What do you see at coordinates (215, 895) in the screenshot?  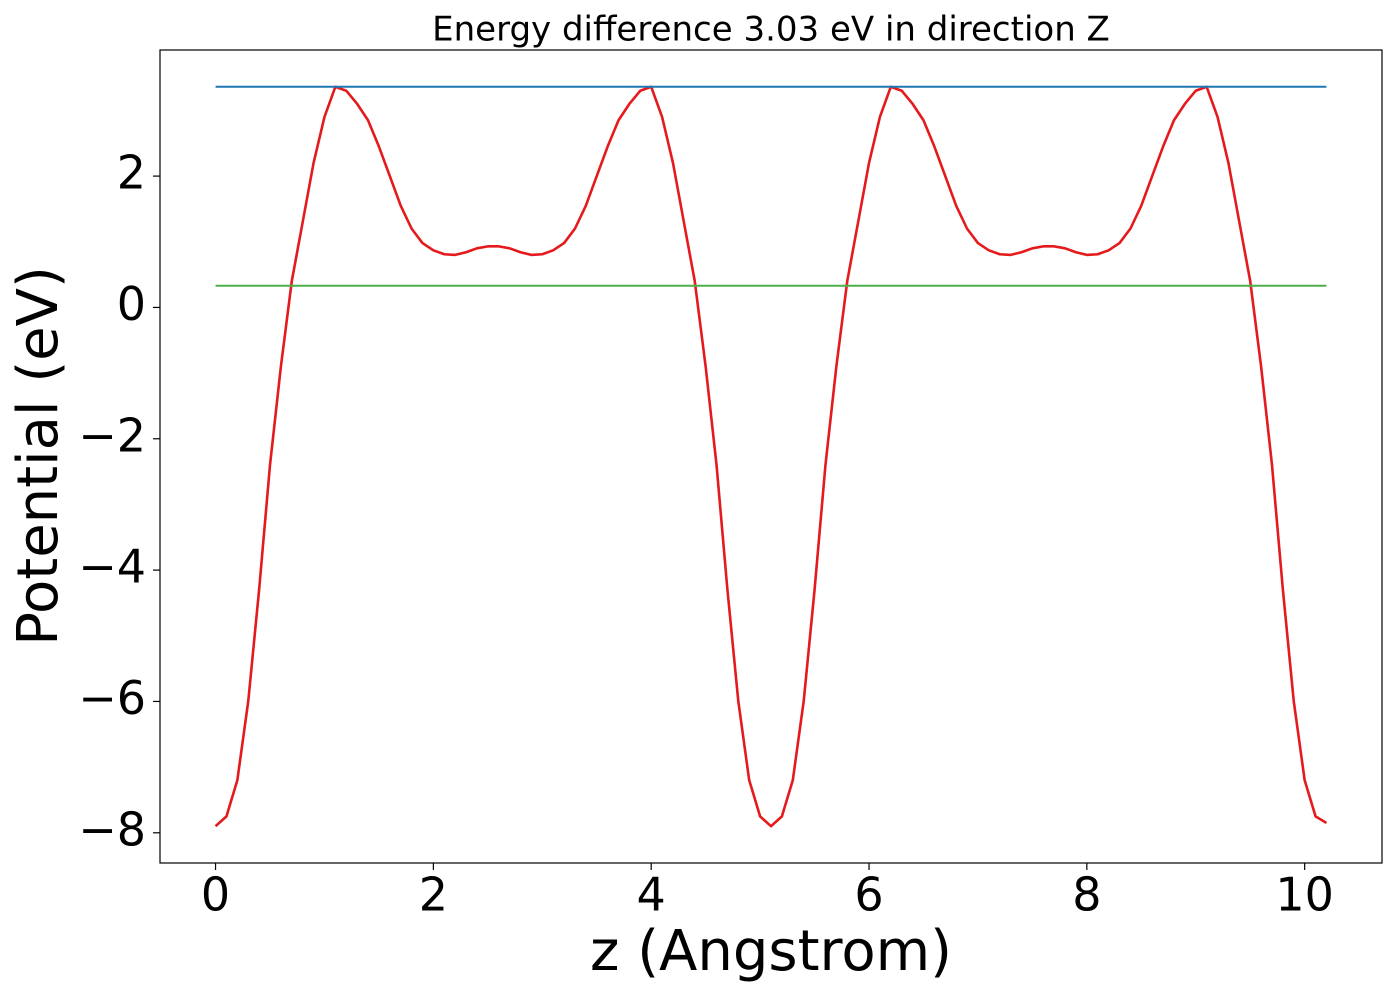 I see `x-tick-label: 0` at bounding box center [215, 895].